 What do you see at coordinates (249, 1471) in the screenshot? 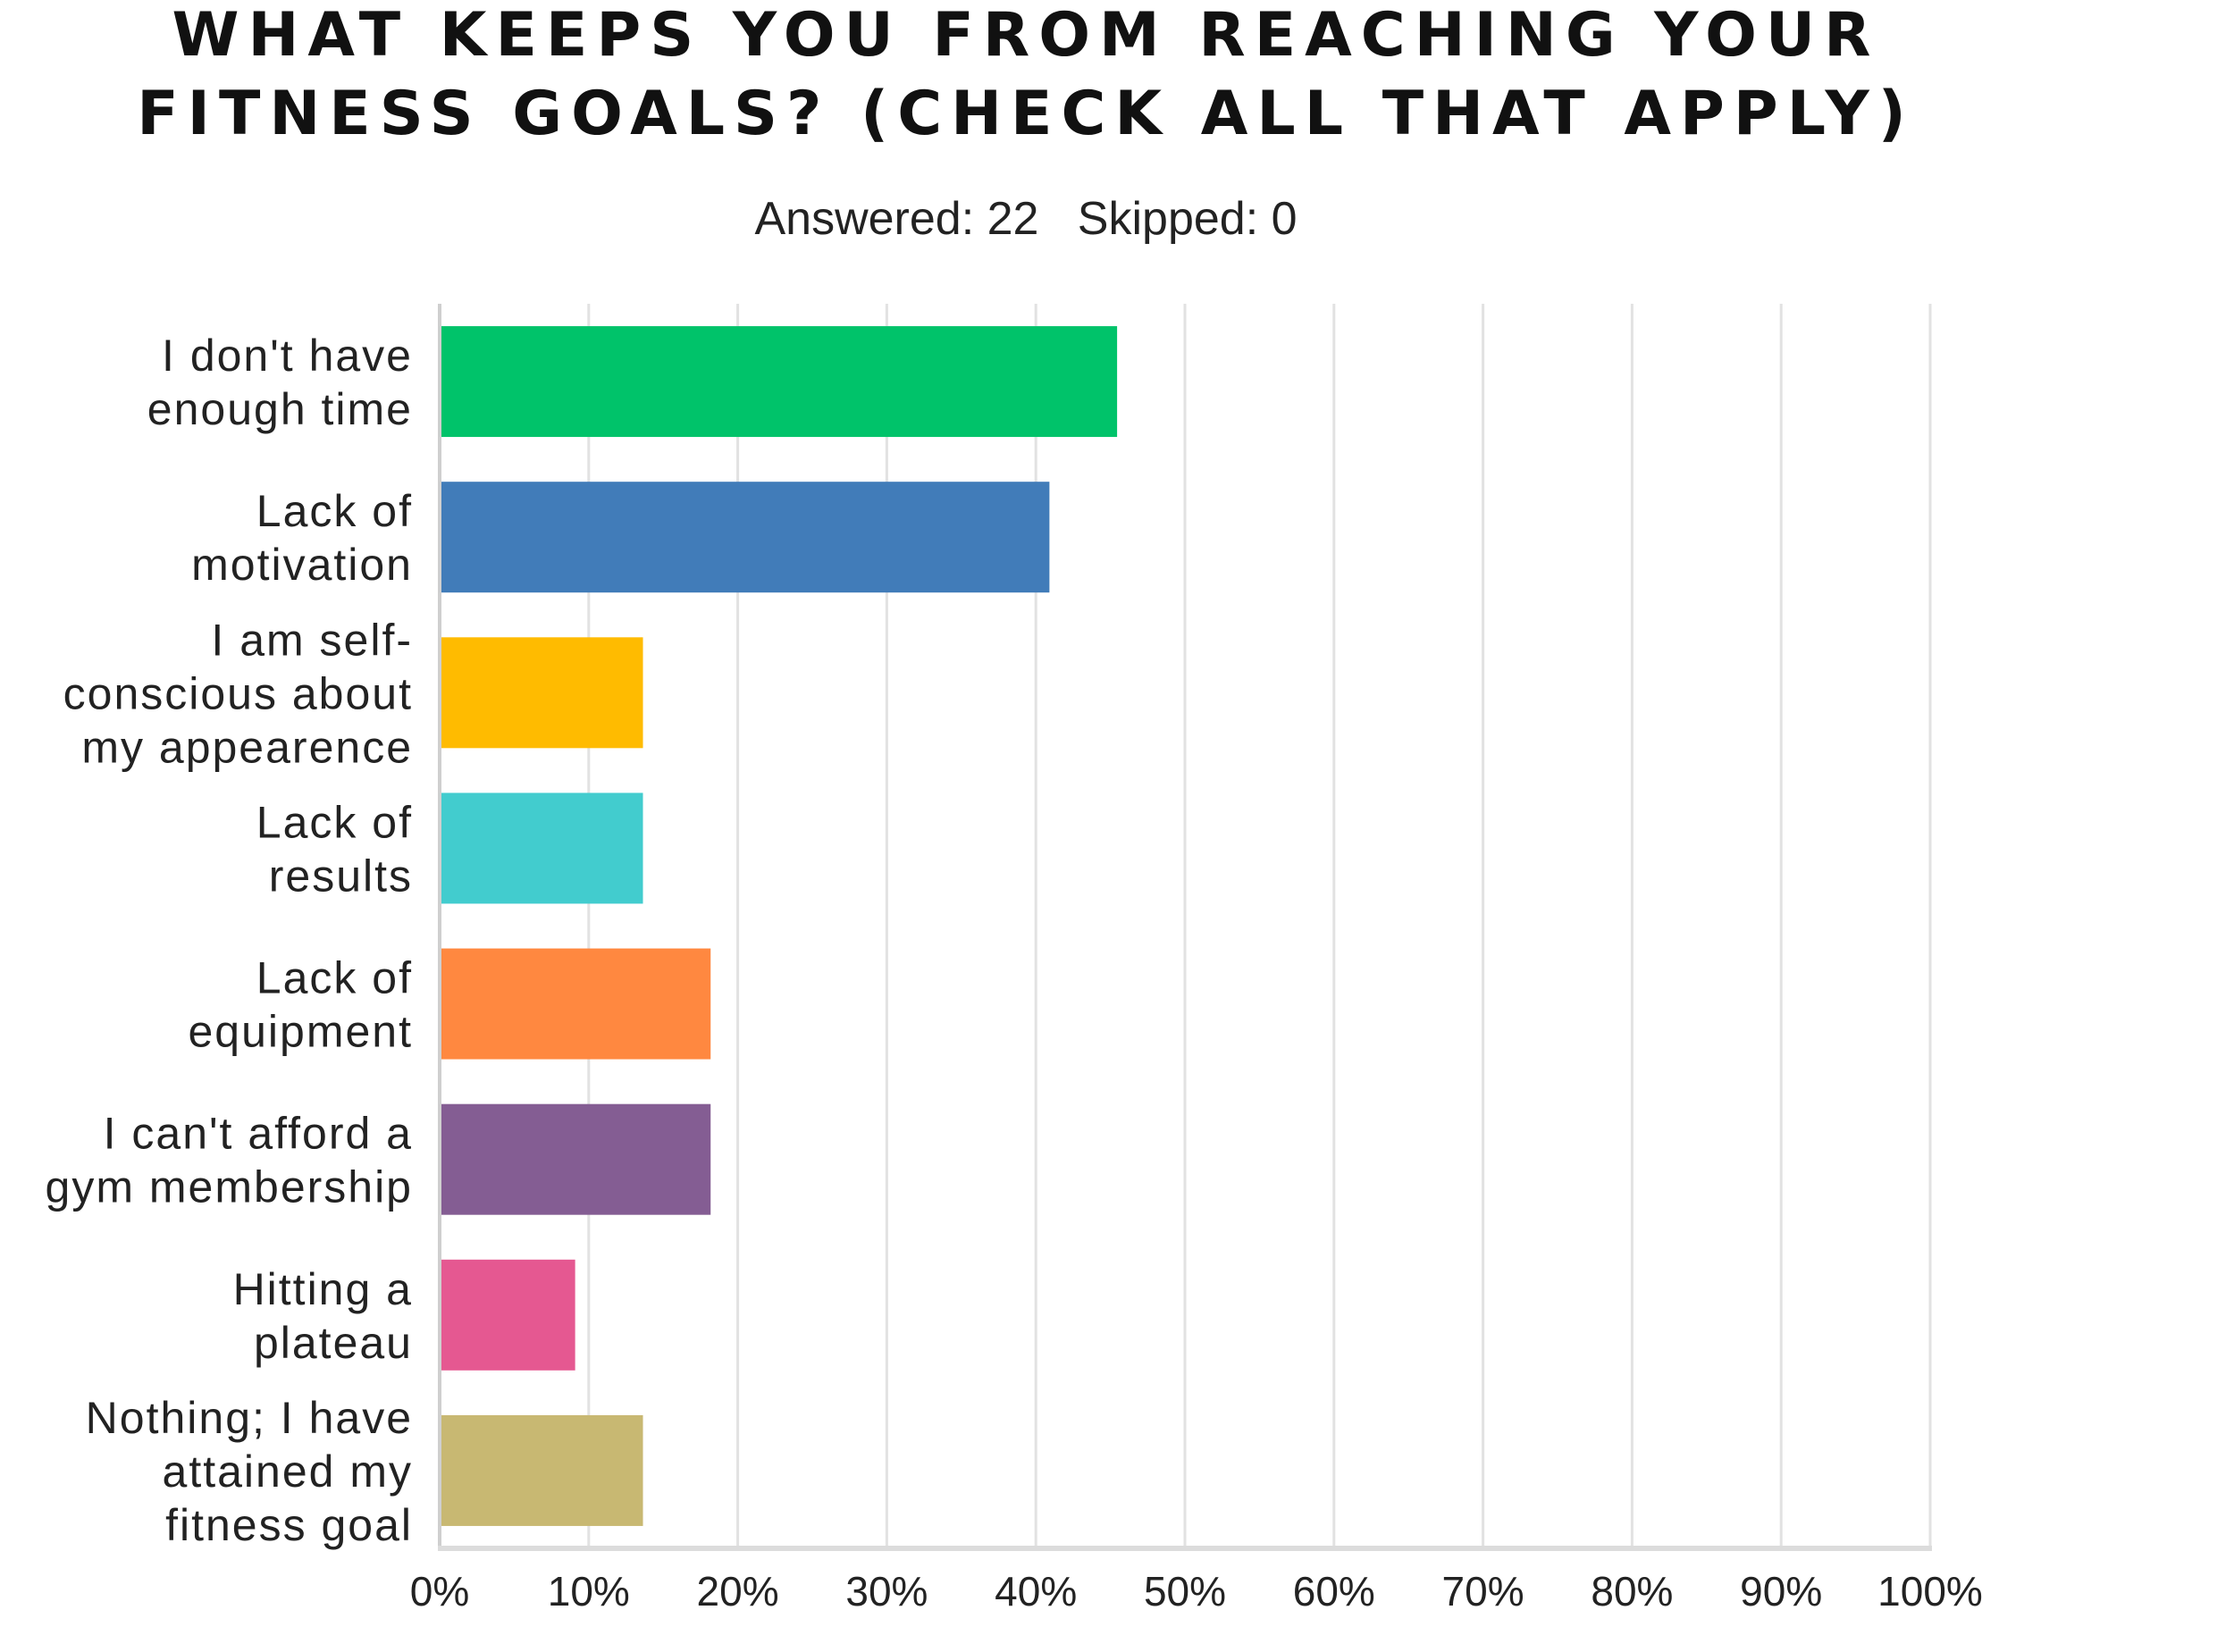
I see `category-label: Nothing; I have attained my fitness goal` at bounding box center [249, 1471].